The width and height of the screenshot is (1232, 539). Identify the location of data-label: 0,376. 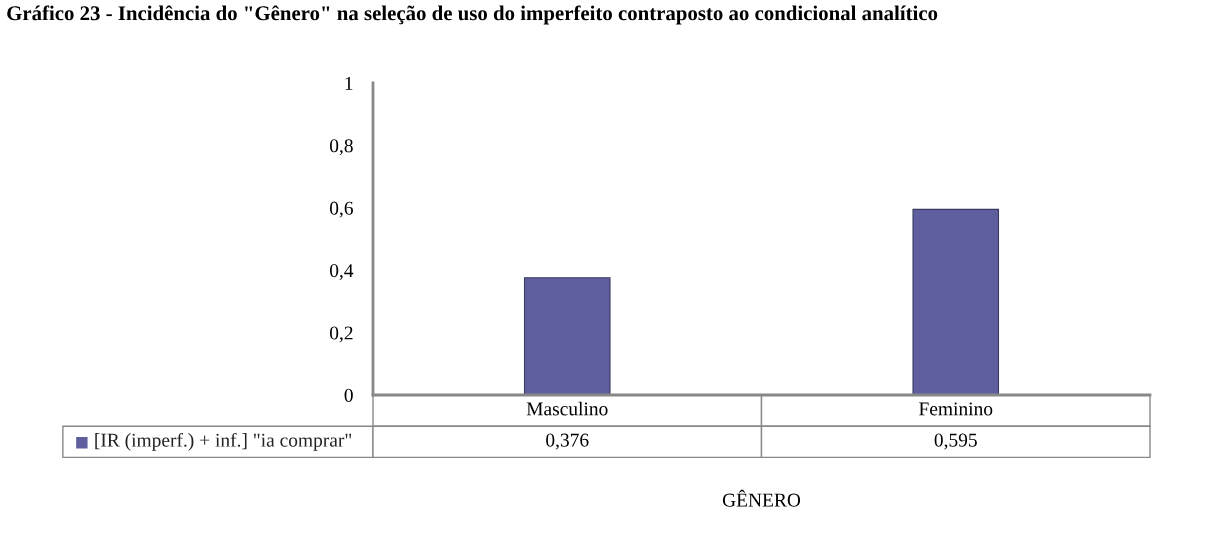
(567, 441).